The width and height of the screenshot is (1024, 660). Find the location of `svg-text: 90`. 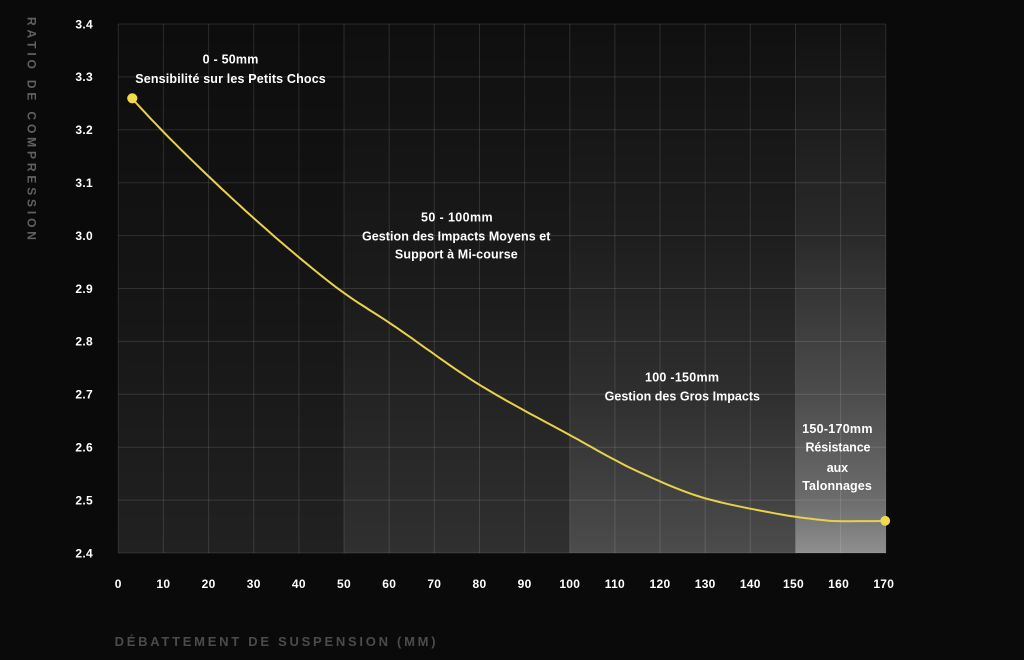

svg-text: 90 is located at coordinates (525, 584).